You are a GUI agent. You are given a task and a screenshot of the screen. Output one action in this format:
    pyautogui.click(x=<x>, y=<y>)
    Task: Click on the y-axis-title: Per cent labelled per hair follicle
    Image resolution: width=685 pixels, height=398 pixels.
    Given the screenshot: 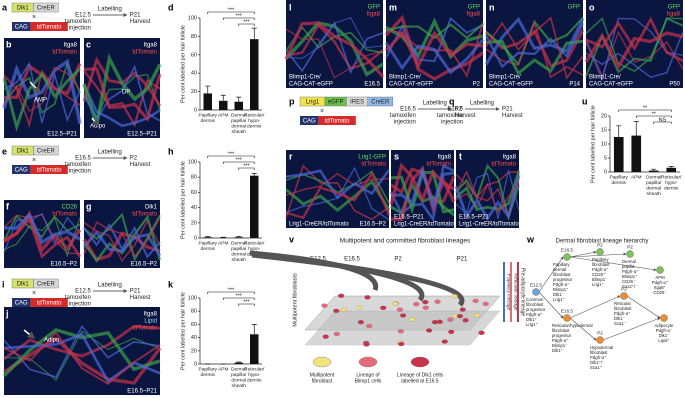 What is the action you would take?
    pyautogui.click(x=183, y=200)
    